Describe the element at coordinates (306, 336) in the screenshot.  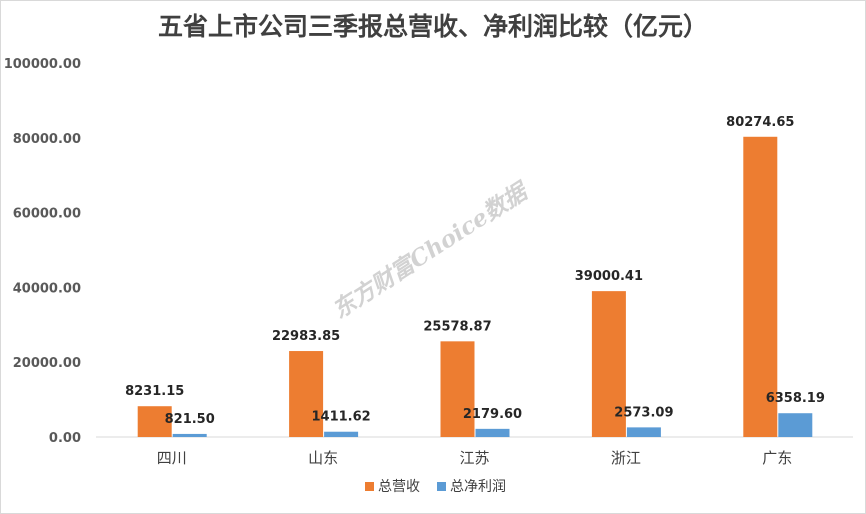
I see `data-label: 22983.85` at that location.